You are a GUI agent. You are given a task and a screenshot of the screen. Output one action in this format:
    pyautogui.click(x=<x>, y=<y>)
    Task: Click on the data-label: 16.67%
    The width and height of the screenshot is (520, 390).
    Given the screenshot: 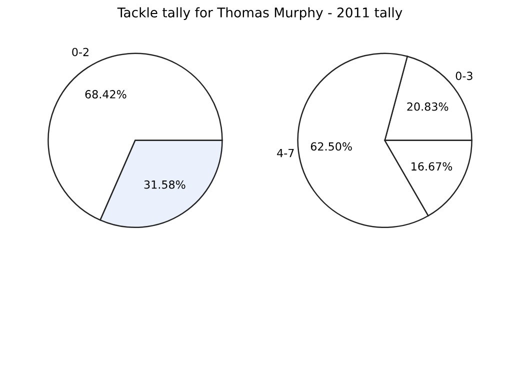 What is the action you would take?
    pyautogui.click(x=432, y=166)
    